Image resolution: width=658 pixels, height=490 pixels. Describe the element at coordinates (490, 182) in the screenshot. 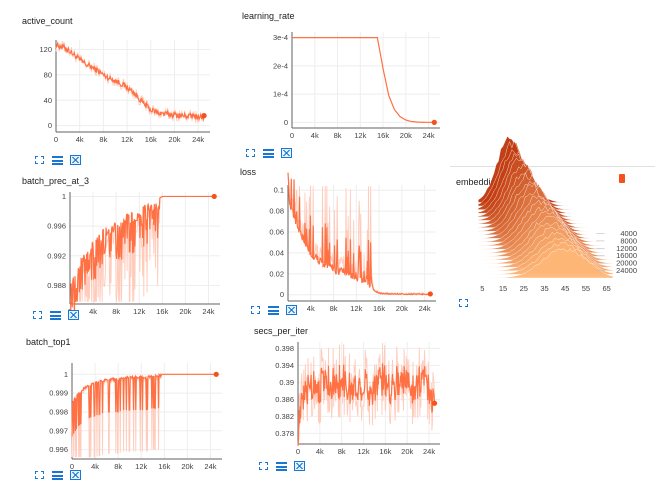

I see `chart-title: embedding_dists` at that location.